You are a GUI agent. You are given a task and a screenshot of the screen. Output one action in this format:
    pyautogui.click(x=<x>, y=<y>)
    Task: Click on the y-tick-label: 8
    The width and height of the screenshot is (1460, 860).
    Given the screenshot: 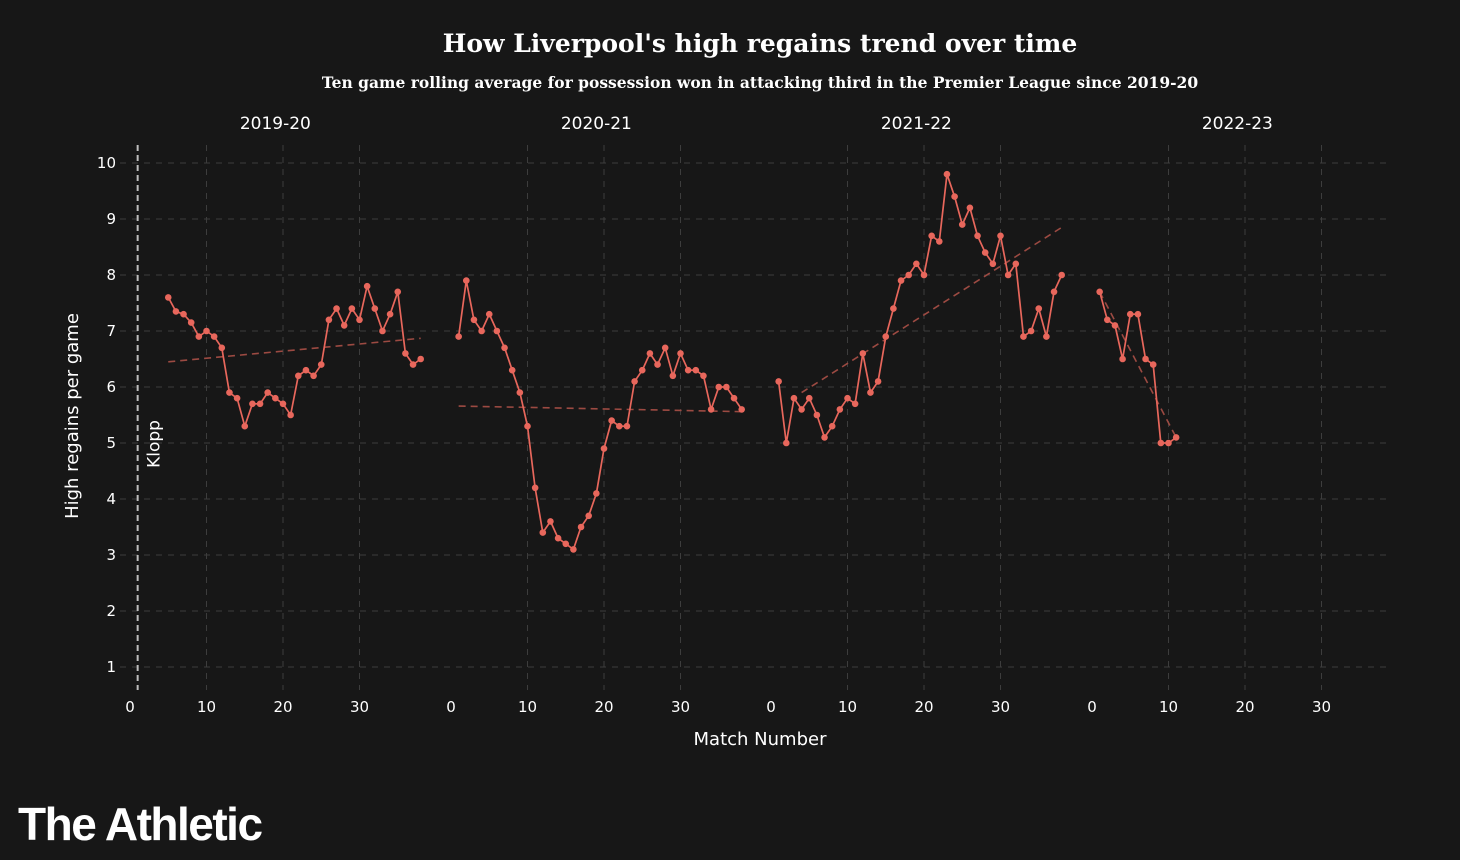 What is the action you would take?
    pyautogui.click(x=111, y=275)
    